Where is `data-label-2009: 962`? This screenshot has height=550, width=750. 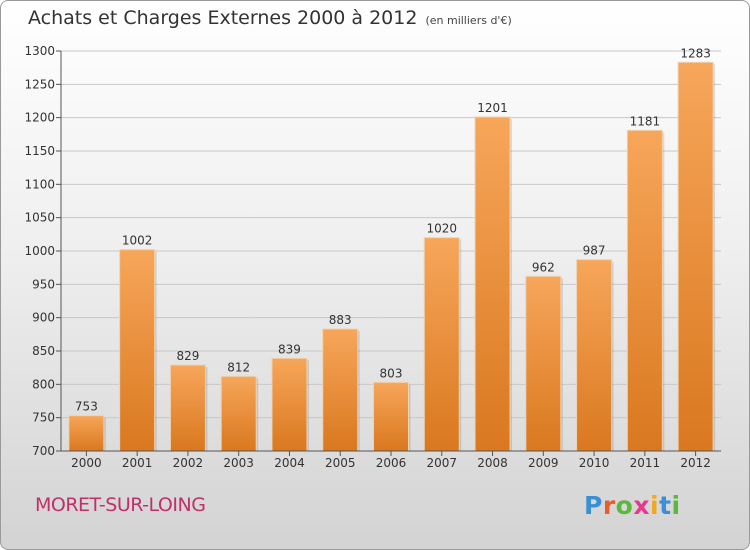 data-label-2009: 962 is located at coordinates (543, 267).